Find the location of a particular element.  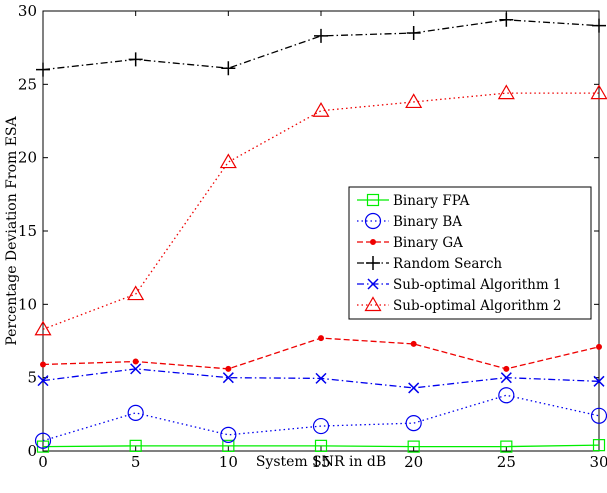

series-line-binary-fpa is located at coordinates (321, 446).